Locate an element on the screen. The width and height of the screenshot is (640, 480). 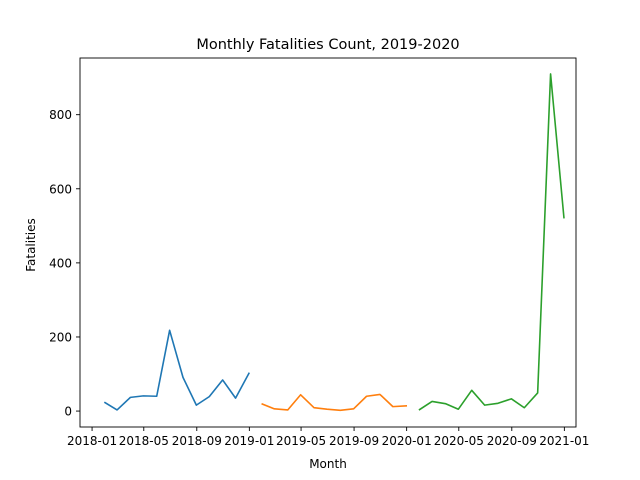
x-tick-label: 2019-01 is located at coordinates (249, 441).